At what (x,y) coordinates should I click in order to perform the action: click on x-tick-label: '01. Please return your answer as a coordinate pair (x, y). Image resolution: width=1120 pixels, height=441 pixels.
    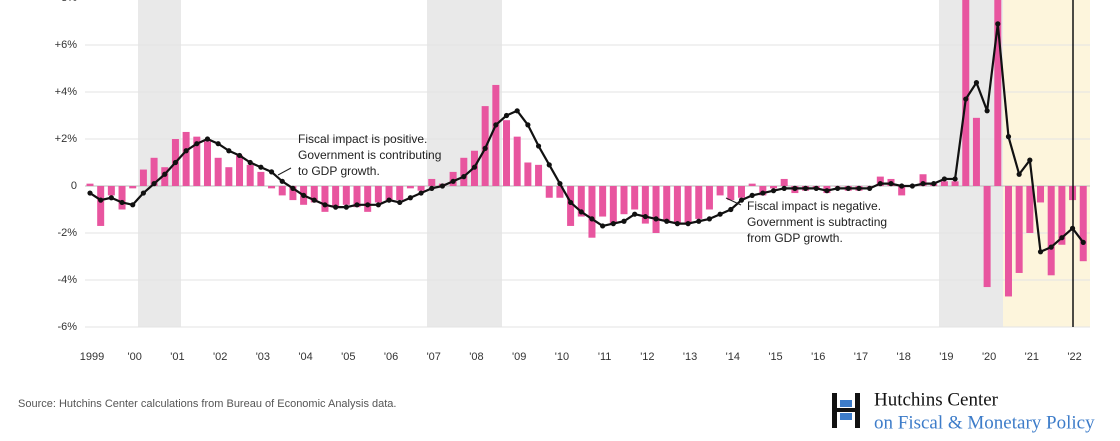
    Looking at the image, I should click on (177, 357).